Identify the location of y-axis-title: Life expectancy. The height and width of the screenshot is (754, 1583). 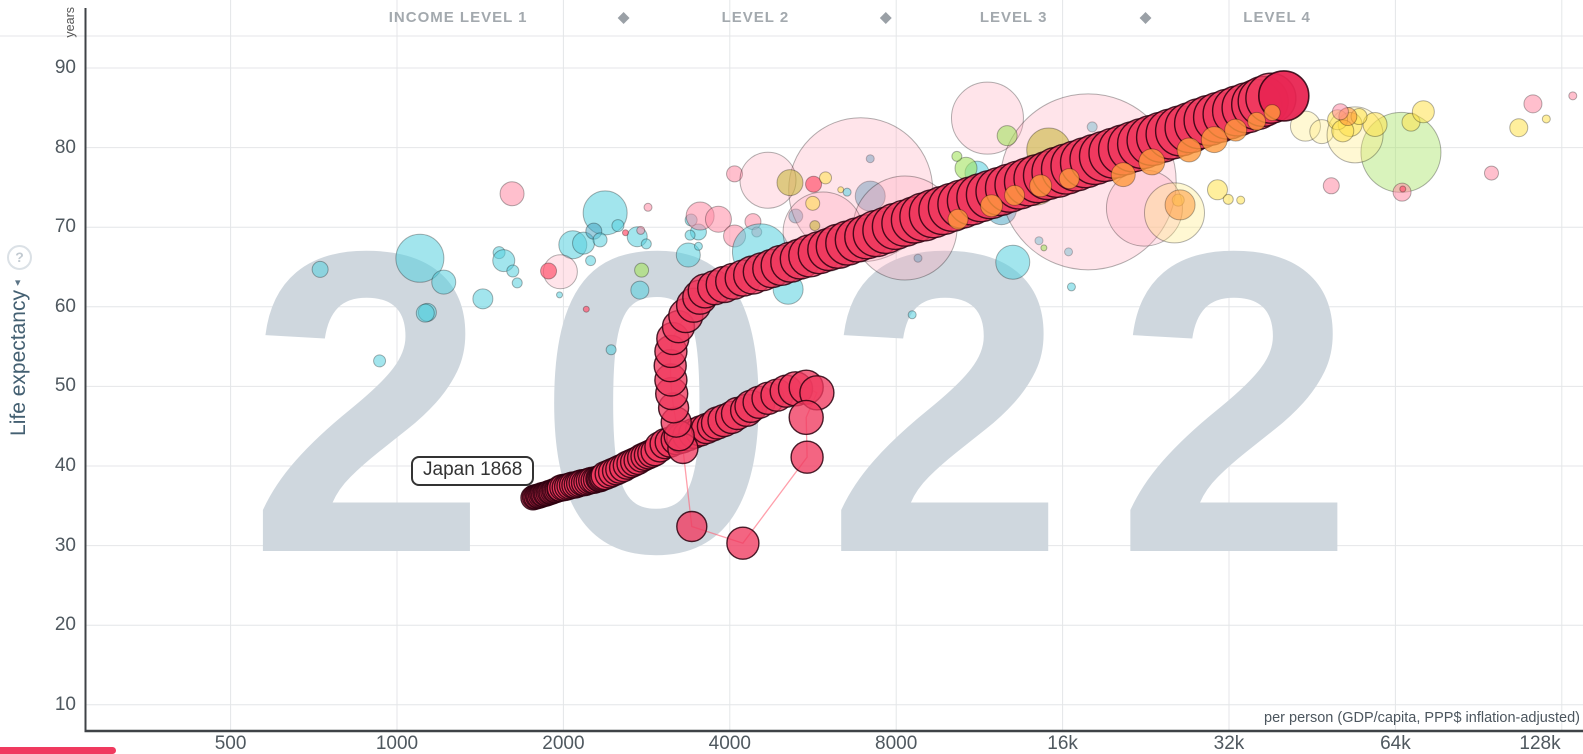
(18, 363).